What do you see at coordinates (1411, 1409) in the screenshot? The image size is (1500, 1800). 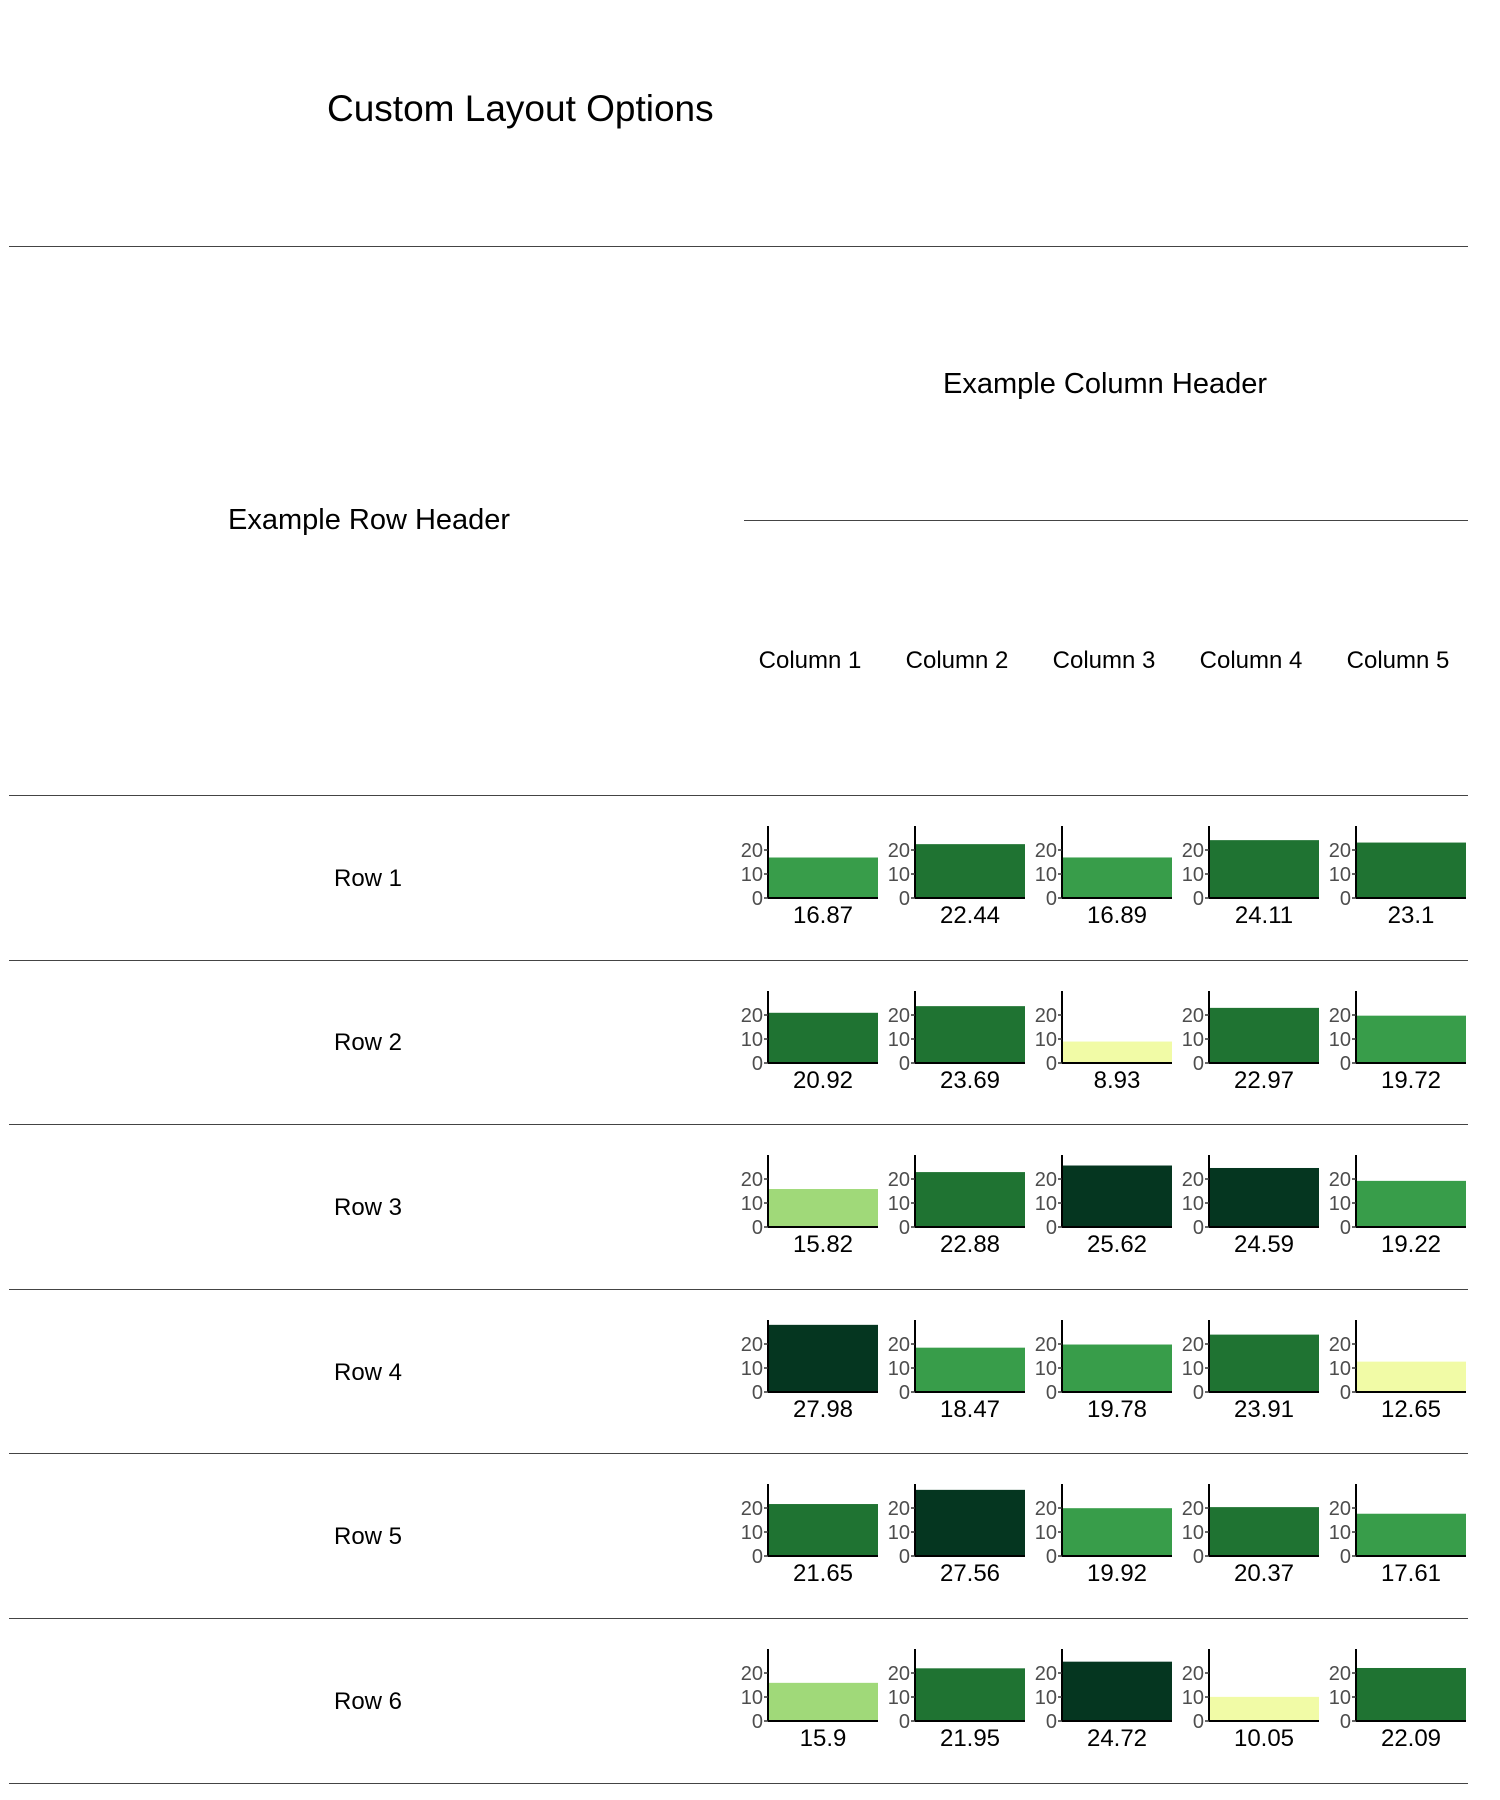 I see `value-label: 12.65` at bounding box center [1411, 1409].